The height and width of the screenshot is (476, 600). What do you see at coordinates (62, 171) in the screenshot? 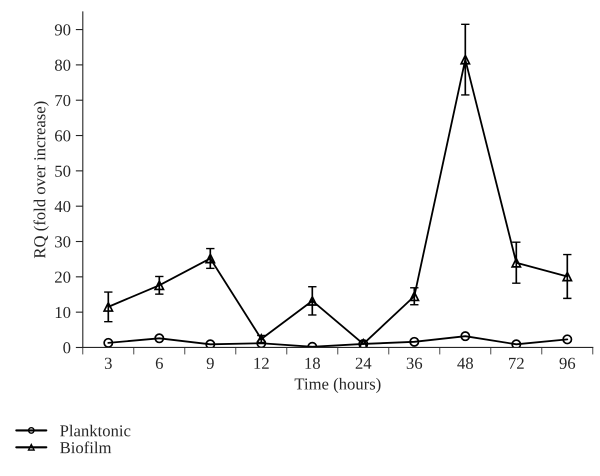
I see `y-tick-label: 50` at bounding box center [62, 171].